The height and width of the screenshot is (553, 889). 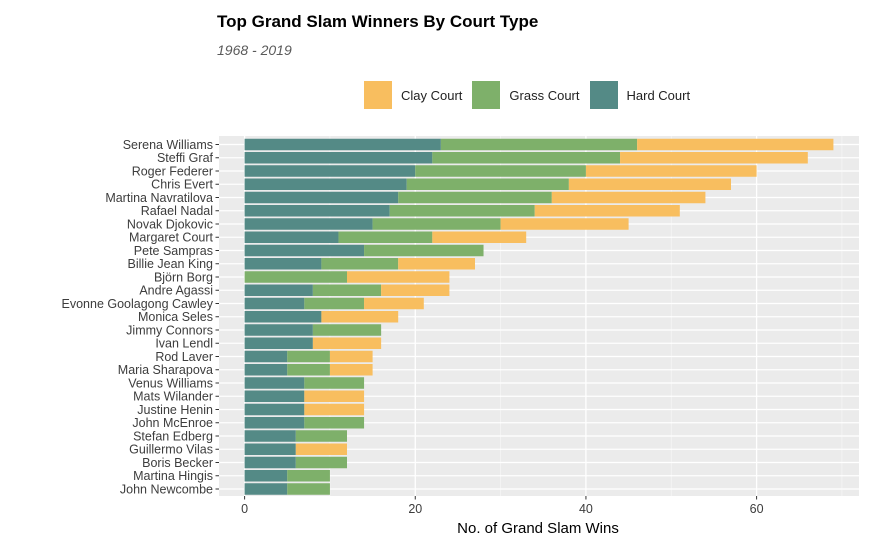 What do you see at coordinates (171, 450) in the screenshot?
I see `y-tick-label: Guillermo Vilas` at bounding box center [171, 450].